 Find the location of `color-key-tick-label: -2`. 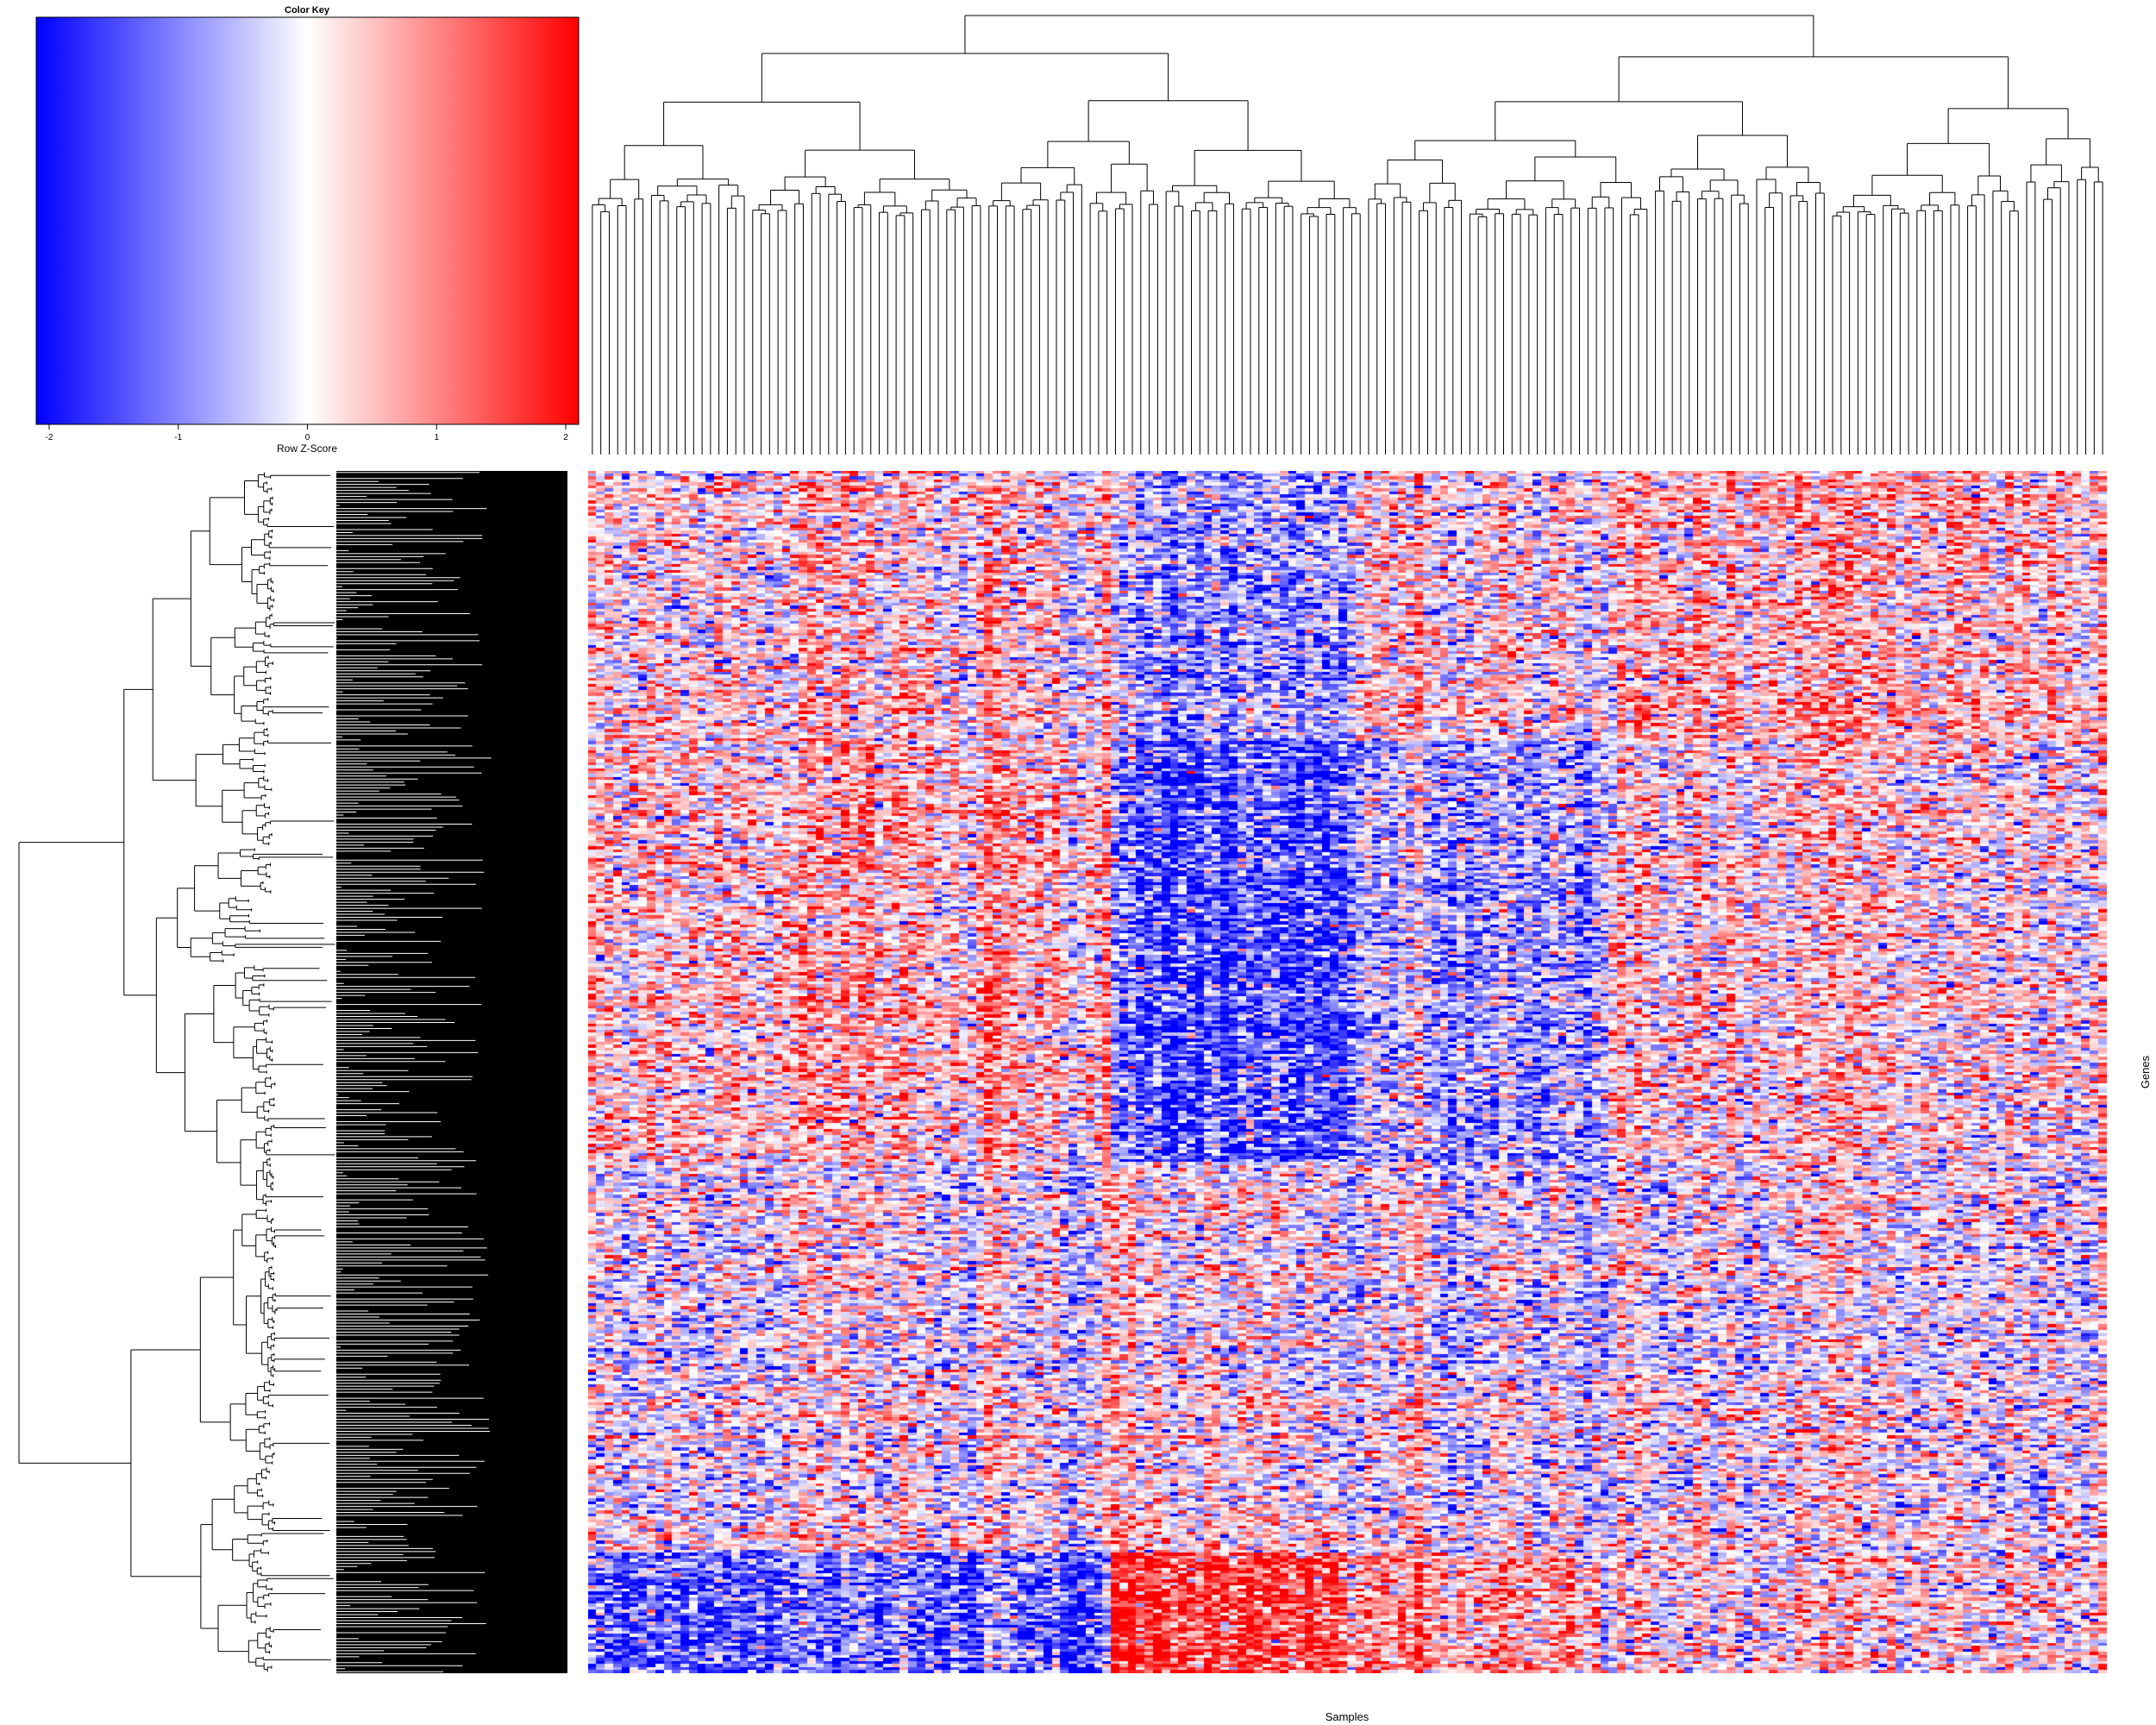

color-key-tick-label: -2 is located at coordinates (49, 438).